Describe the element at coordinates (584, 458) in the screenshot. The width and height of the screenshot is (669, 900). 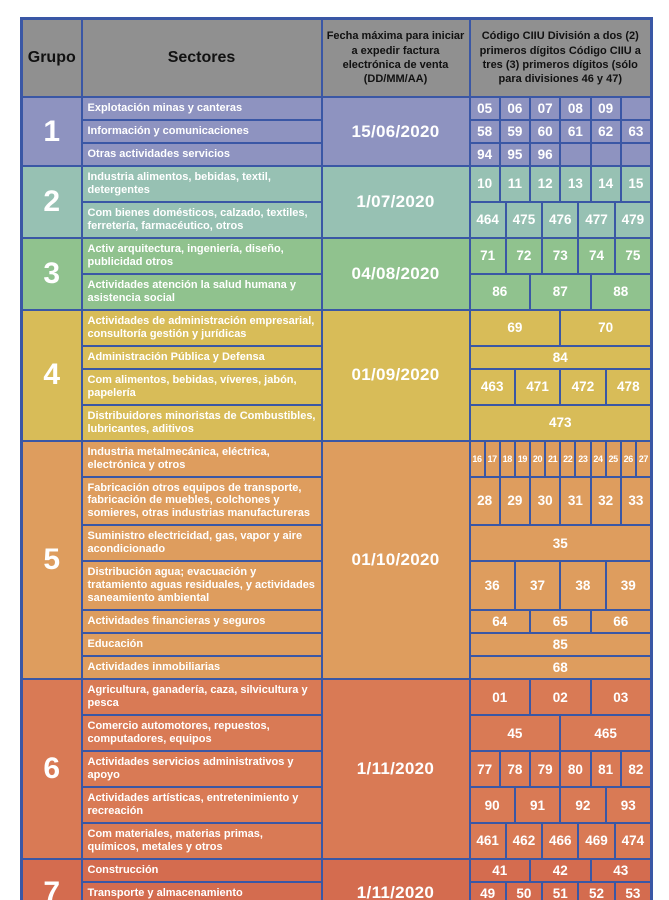
I see `code-cell: 23` at that location.